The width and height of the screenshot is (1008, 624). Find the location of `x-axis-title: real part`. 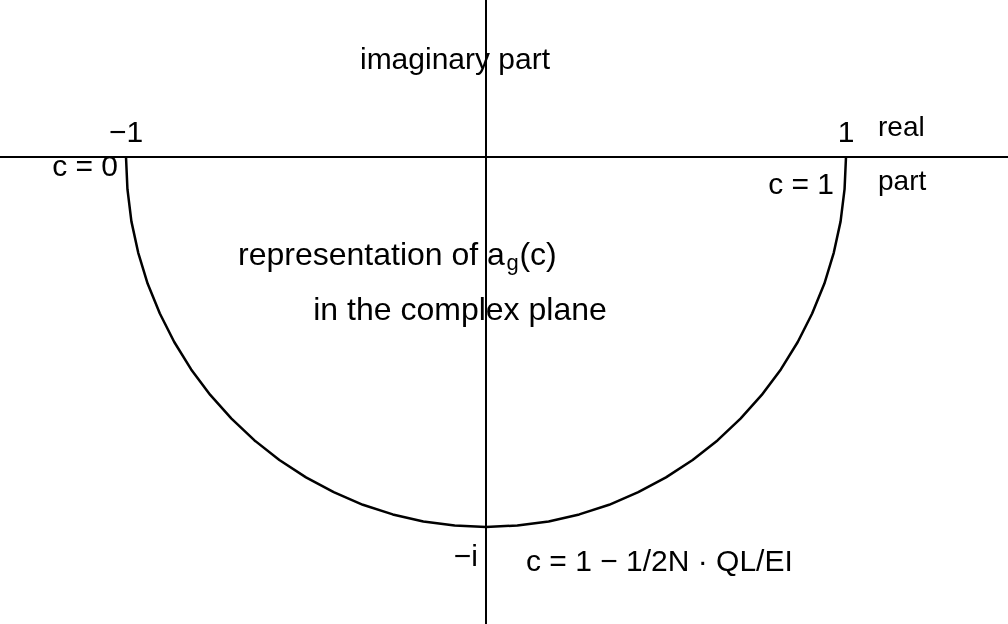

x-axis-title: real part is located at coordinates (902, 153).